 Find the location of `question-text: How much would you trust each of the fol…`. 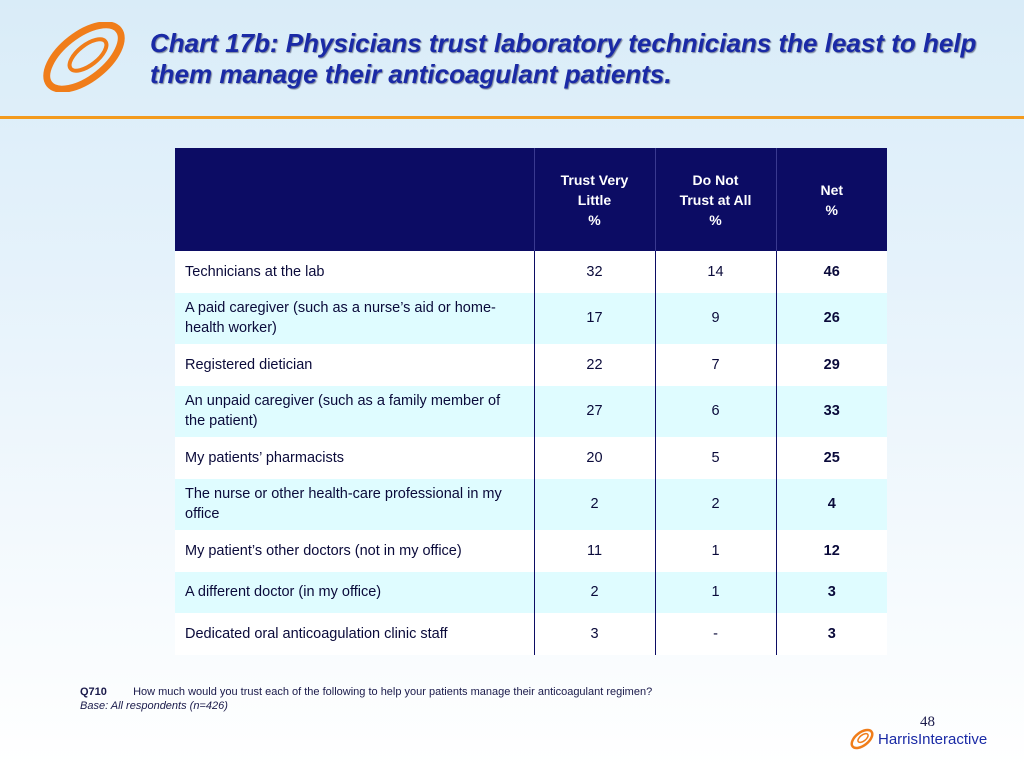

question-text: How much would you trust each of the fol… is located at coordinates (393, 692).